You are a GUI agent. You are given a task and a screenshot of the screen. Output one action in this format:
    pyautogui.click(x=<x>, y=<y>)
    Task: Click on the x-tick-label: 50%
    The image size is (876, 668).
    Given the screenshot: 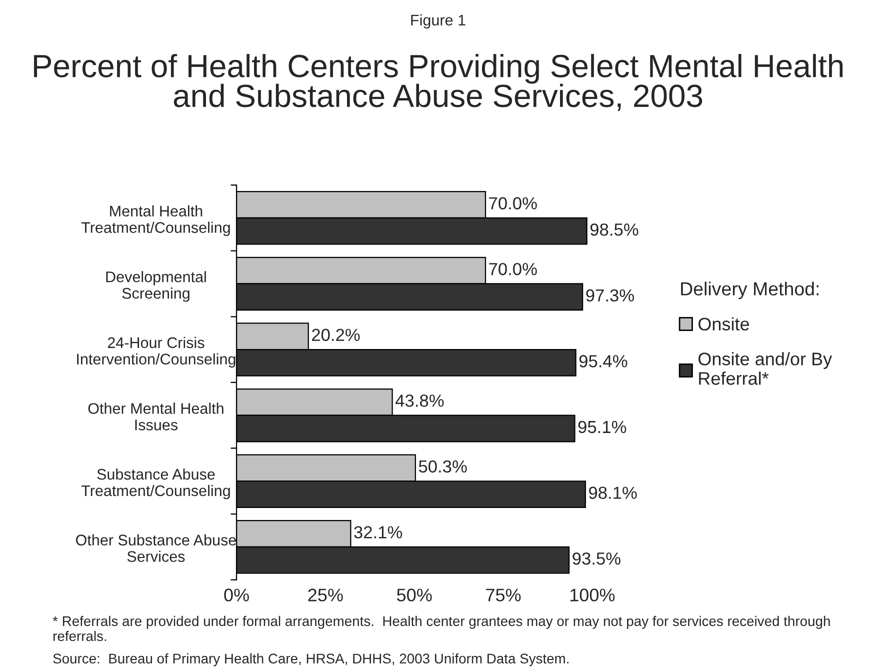 What is the action you would take?
    pyautogui.click(x=414, y=595)
    